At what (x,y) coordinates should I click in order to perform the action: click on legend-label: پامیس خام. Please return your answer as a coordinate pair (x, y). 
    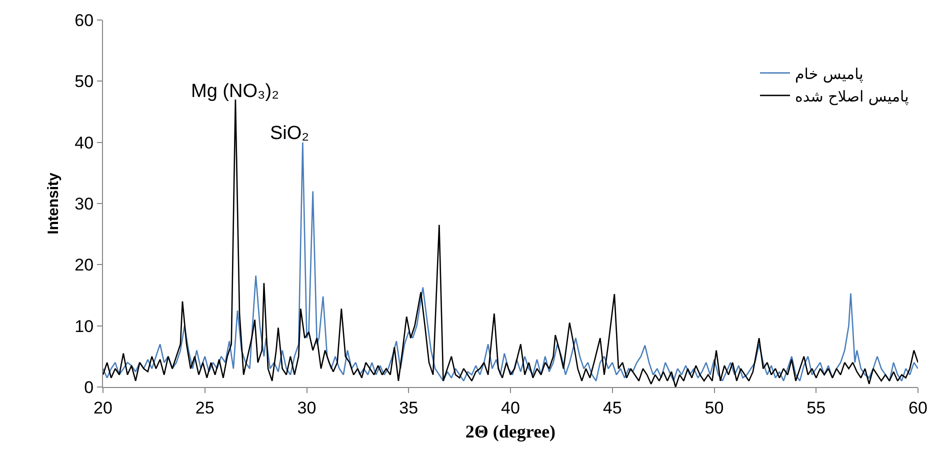
    Looking at the image, I should click on (829, 73).